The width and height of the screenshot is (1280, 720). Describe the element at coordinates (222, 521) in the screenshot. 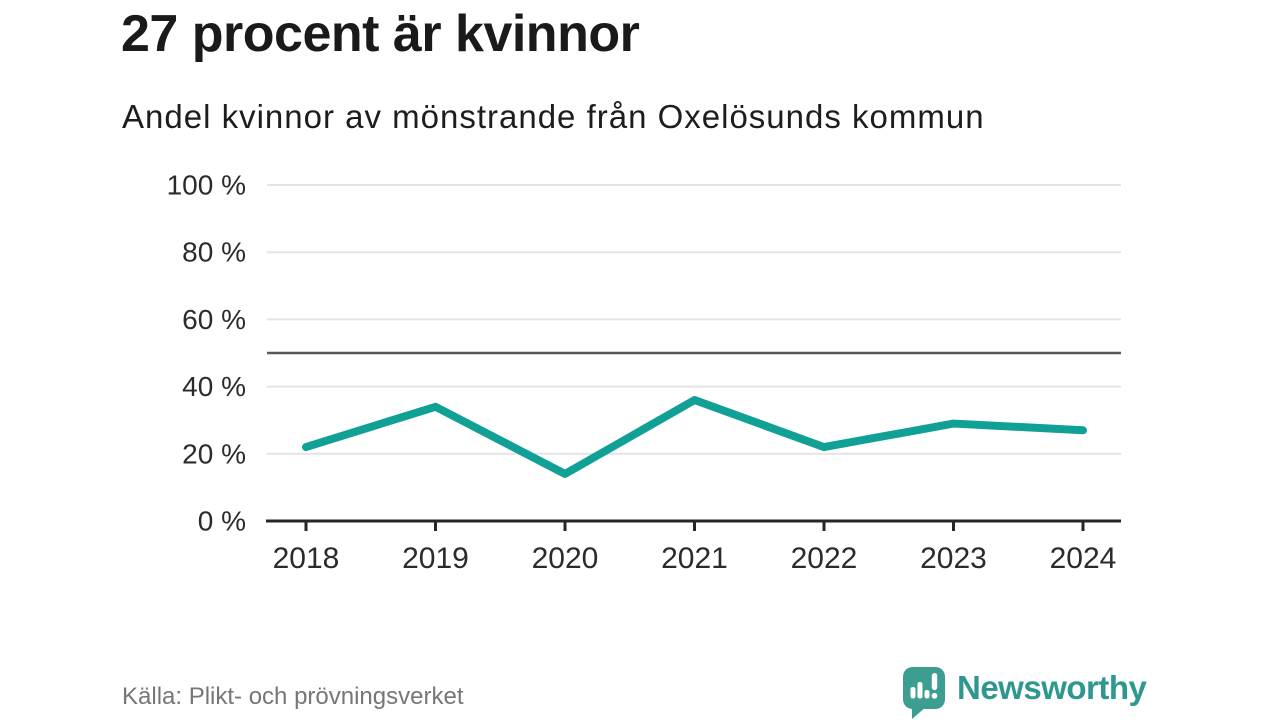

I see `y-axis-label: 0 %` at that location.